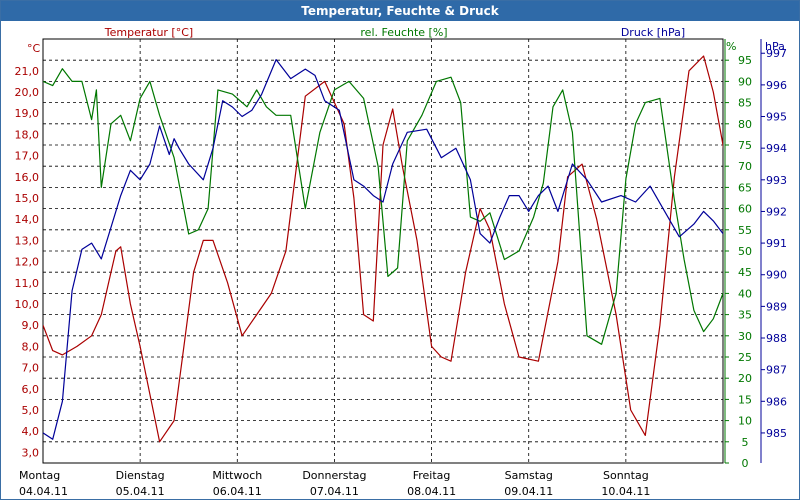  What do you see at coordinates (27, 219) in the screenshot?
I see `temperature-tick: 14,0` at bounding box center [27, 219].